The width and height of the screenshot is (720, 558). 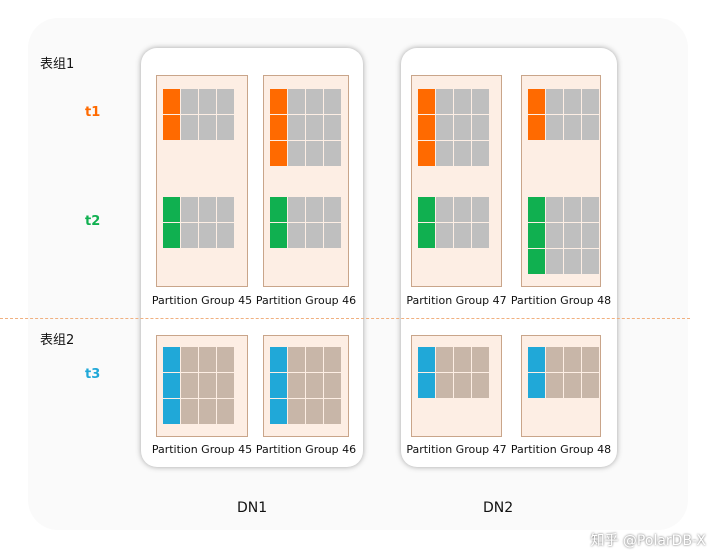 I want to click on table-group-1-label: 表组1, so click(x=57, y=64).